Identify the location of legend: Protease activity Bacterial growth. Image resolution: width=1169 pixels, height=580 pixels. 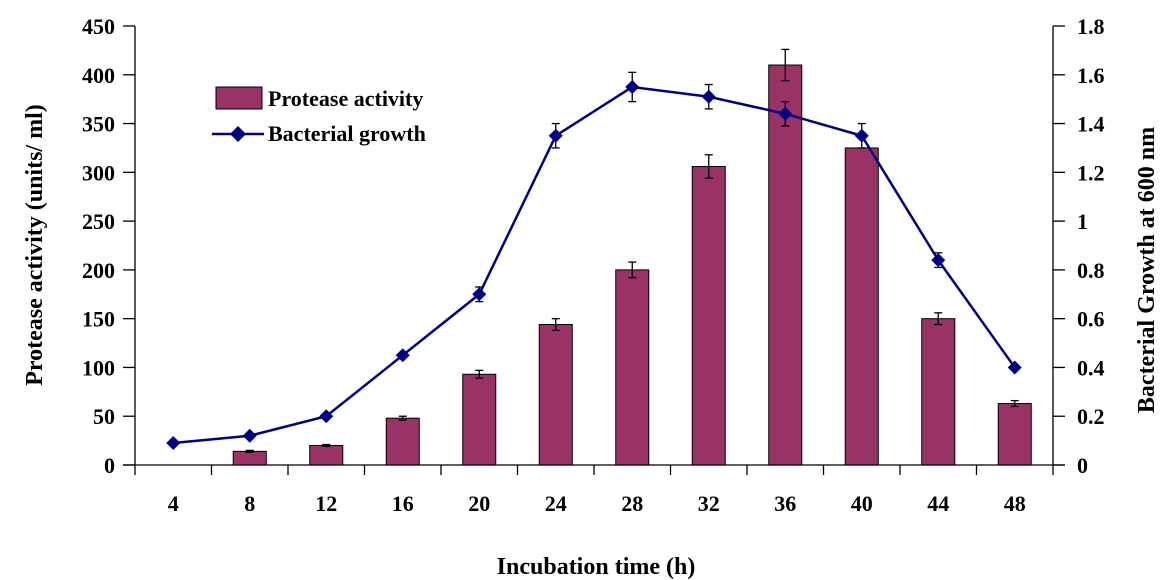
(359, 123).